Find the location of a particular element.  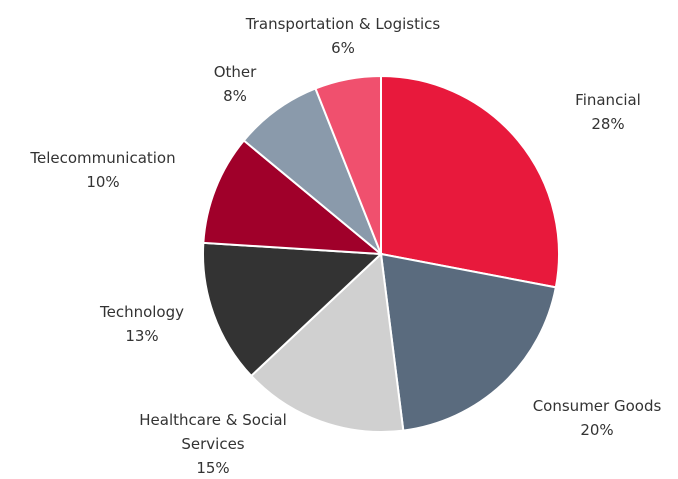

category-name: Transportation & Logistics is located at coordinates (343, 24).